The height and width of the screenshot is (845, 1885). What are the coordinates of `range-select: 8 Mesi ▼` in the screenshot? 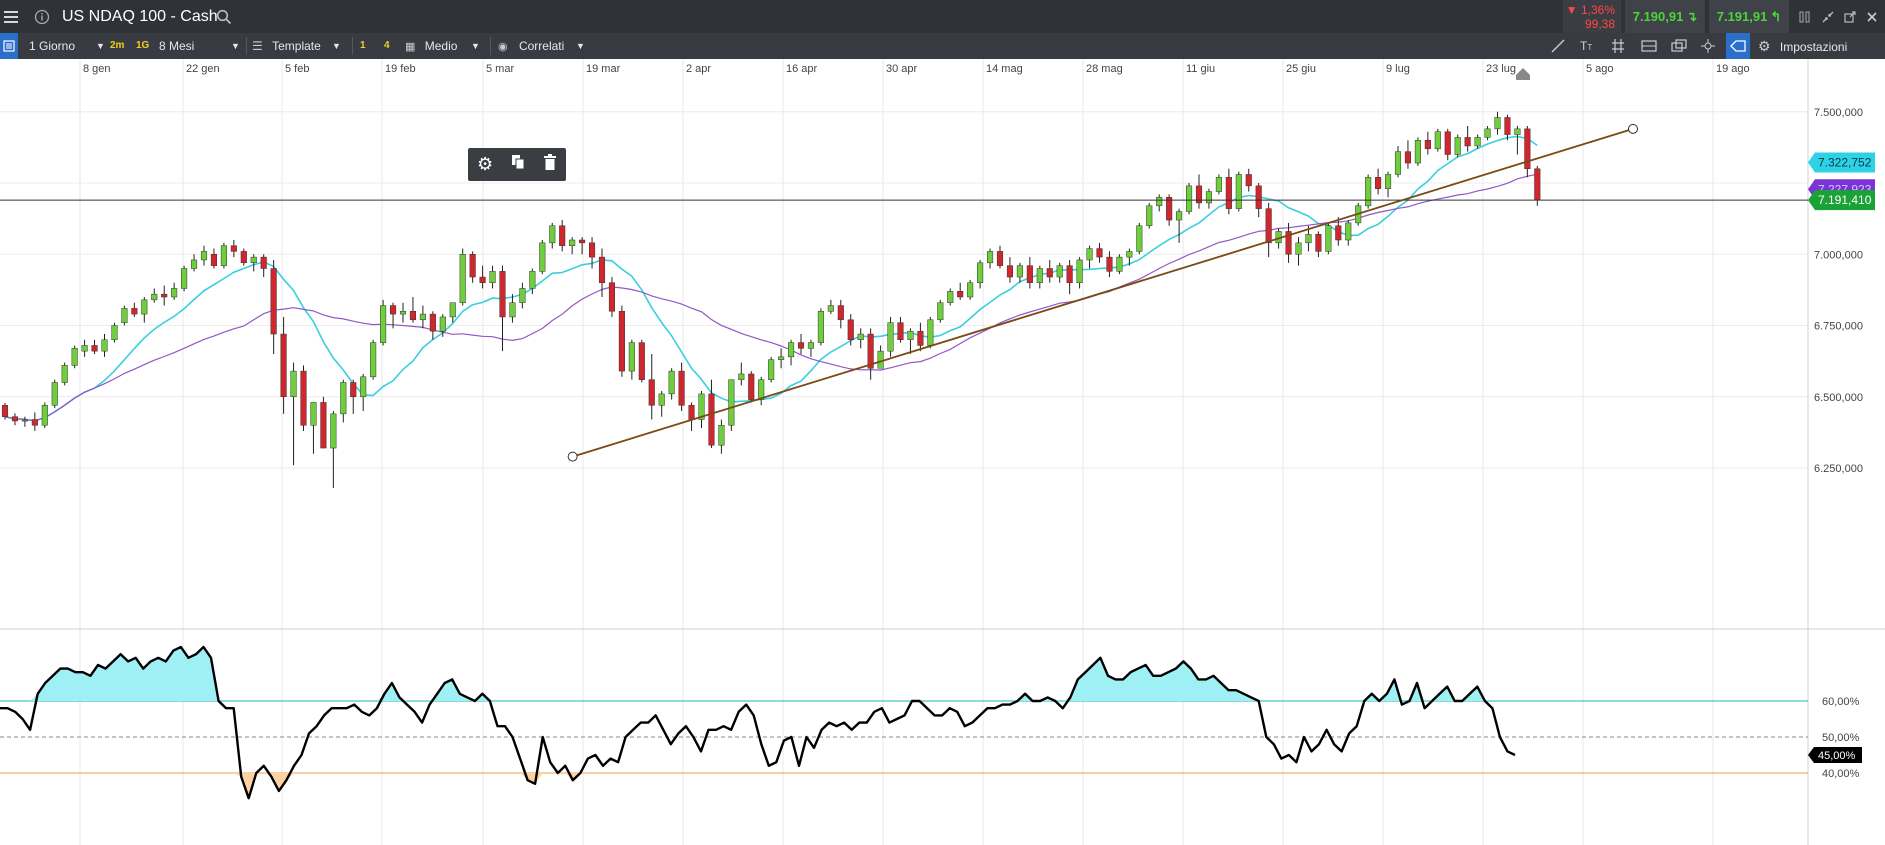 It's located at (200, 46).